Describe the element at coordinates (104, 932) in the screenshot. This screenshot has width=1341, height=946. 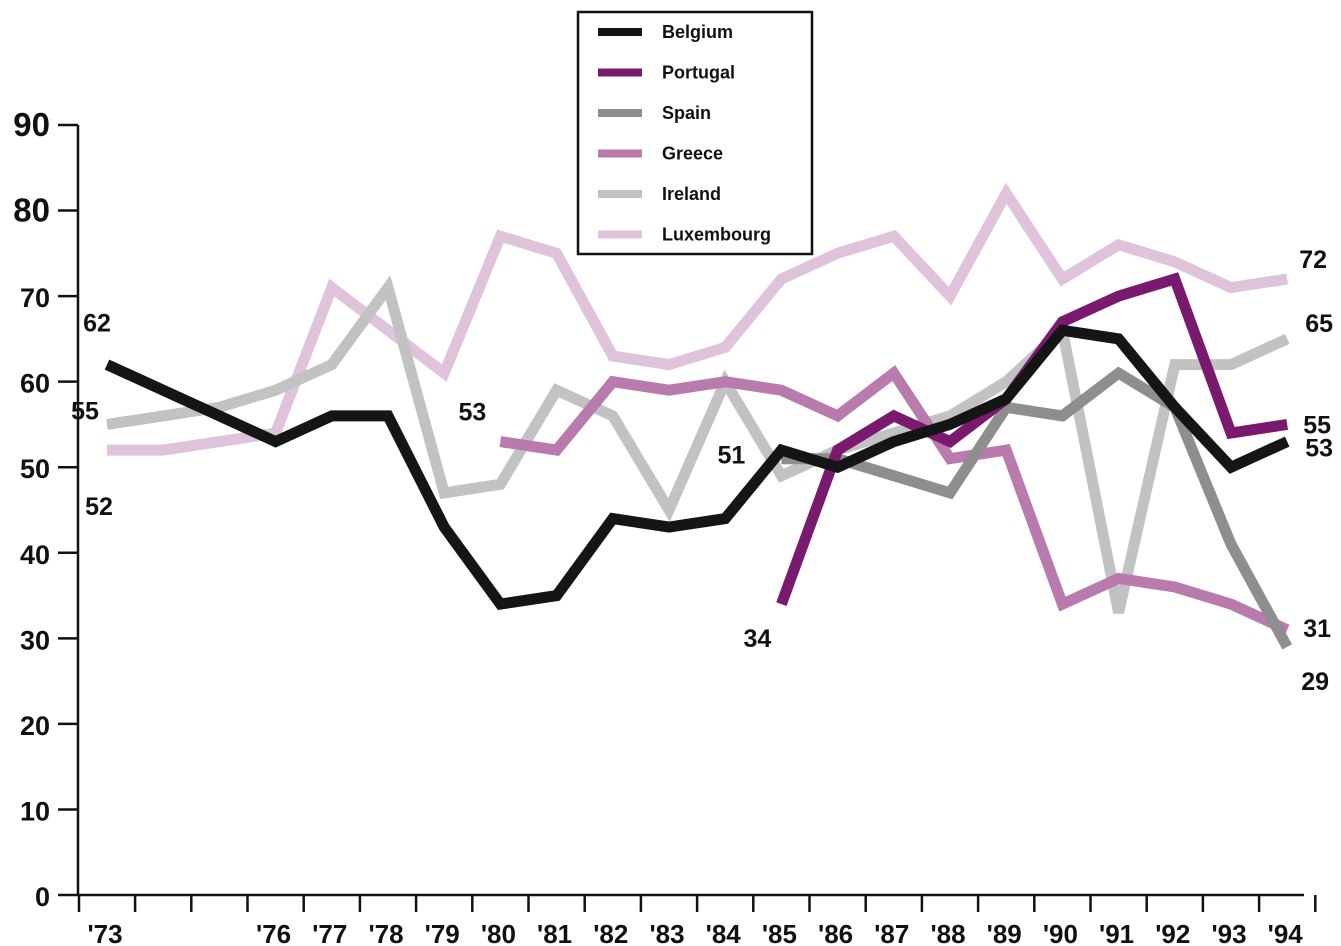
I see `x-tick-label: '73` at that location.